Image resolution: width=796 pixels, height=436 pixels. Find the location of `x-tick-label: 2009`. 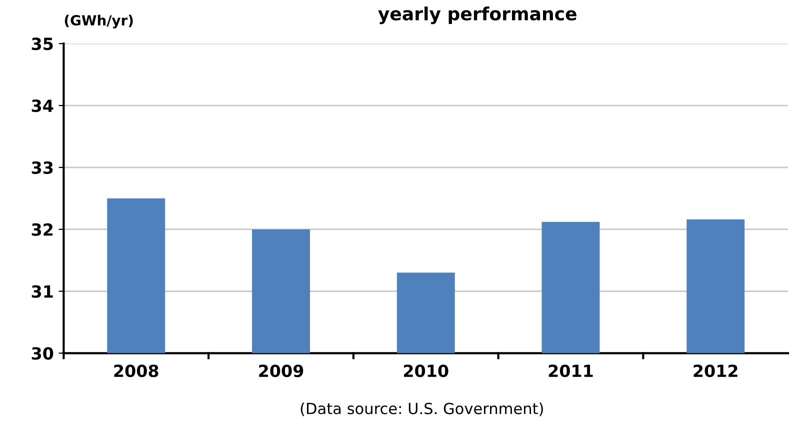

x-tick-label: 2009 is located at coordinates (281, 371).